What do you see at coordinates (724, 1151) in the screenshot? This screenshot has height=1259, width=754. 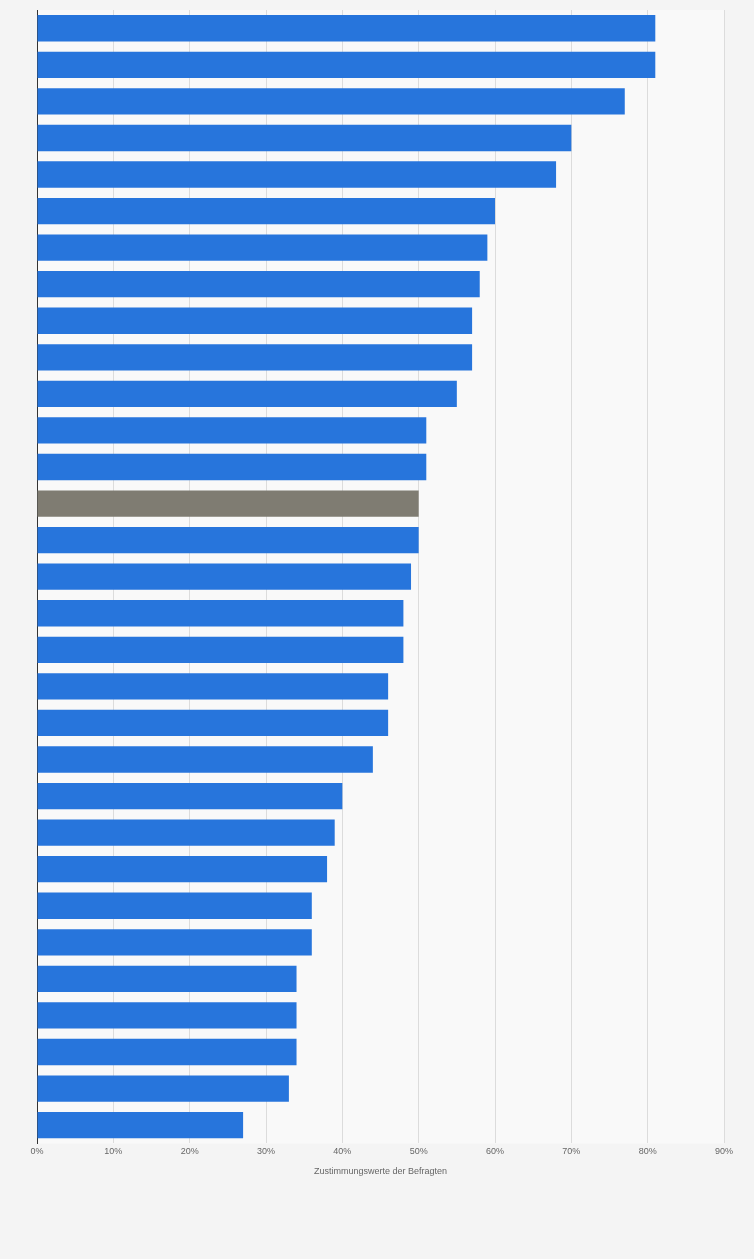 I see `x-tick-label: 90%` at bounding box center [724, 1151].